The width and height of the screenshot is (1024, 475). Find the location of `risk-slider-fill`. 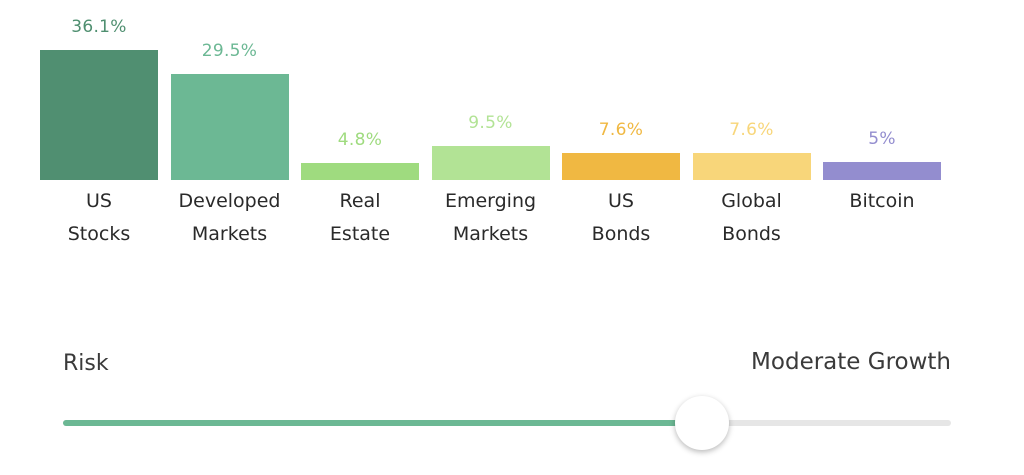

risk-slider-fill is located at coordinates (383, 423).